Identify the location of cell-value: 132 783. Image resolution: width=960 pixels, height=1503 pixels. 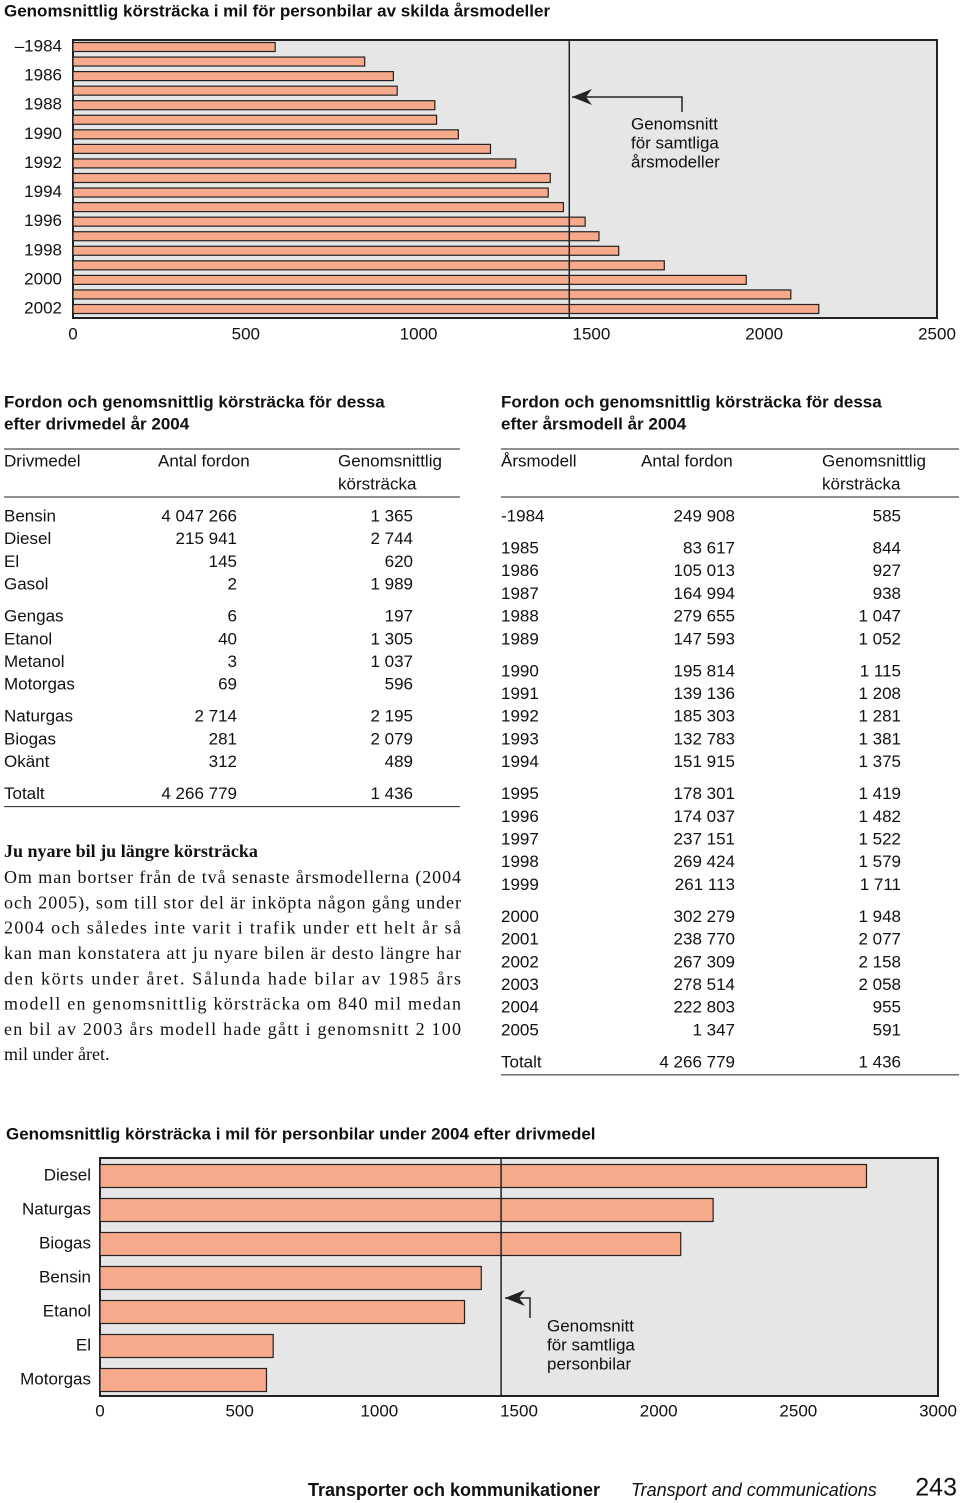
(704, 738).